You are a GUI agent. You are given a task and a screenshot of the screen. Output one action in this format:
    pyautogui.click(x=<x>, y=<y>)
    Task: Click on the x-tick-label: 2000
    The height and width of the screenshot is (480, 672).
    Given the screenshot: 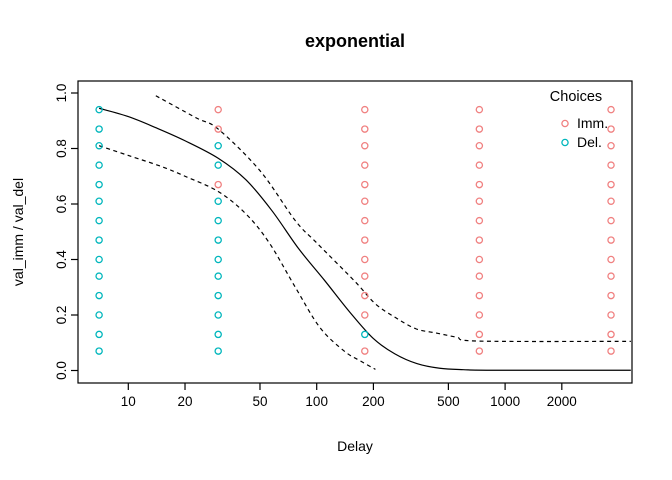 What is the action you would take?
    pyautogui.click(x=562, y=401)
    